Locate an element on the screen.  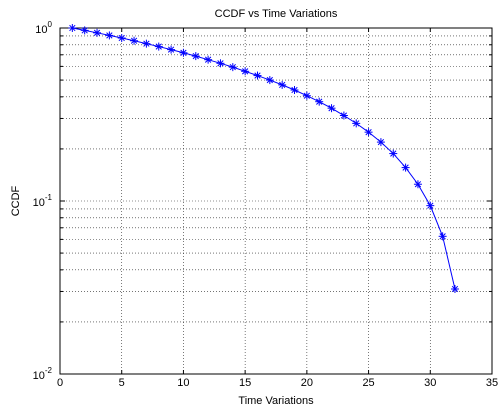
y-tick-label: 10⁻² is located at coordinates (43, 374).